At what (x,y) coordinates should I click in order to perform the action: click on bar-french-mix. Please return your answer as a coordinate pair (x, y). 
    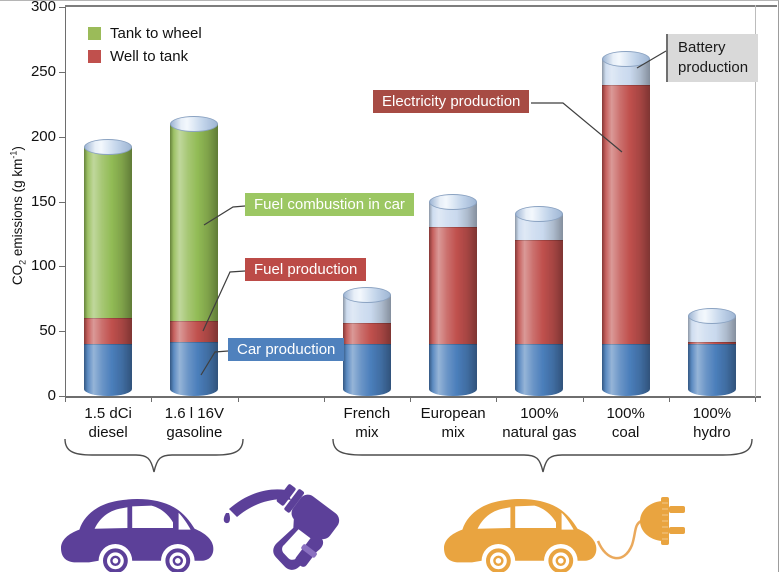
    Looking at the image, I should click on (366, 341).